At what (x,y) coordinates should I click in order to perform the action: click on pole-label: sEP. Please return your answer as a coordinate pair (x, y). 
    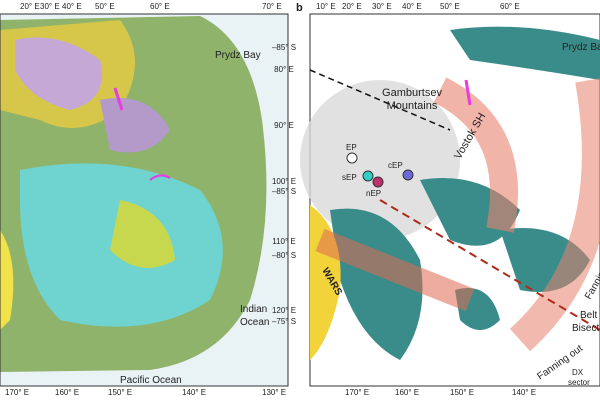
    Looking at the image, I should click on (349, 177).